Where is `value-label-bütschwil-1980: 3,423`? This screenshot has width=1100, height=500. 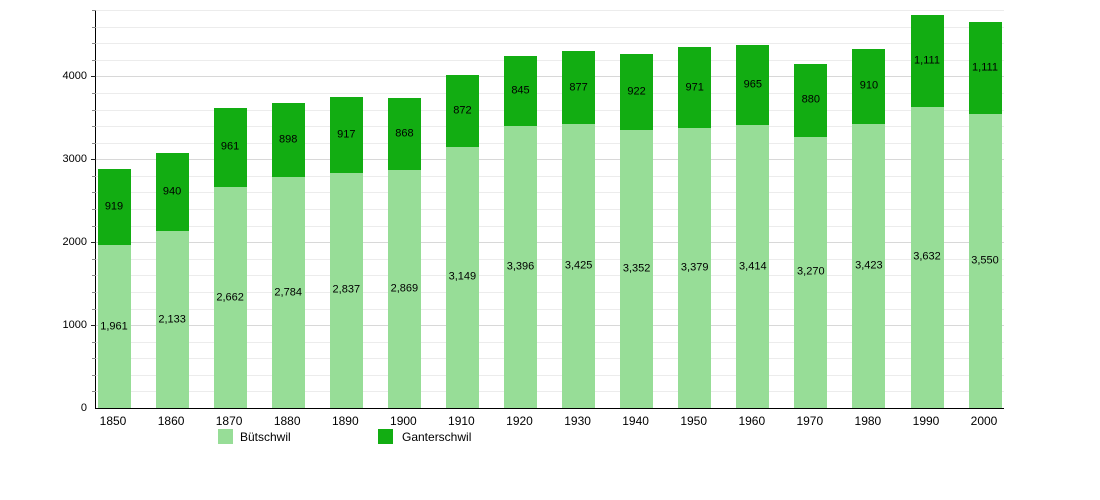 value-label-bütschwil-1980: 3,423 is located at coordinates (869, 265).